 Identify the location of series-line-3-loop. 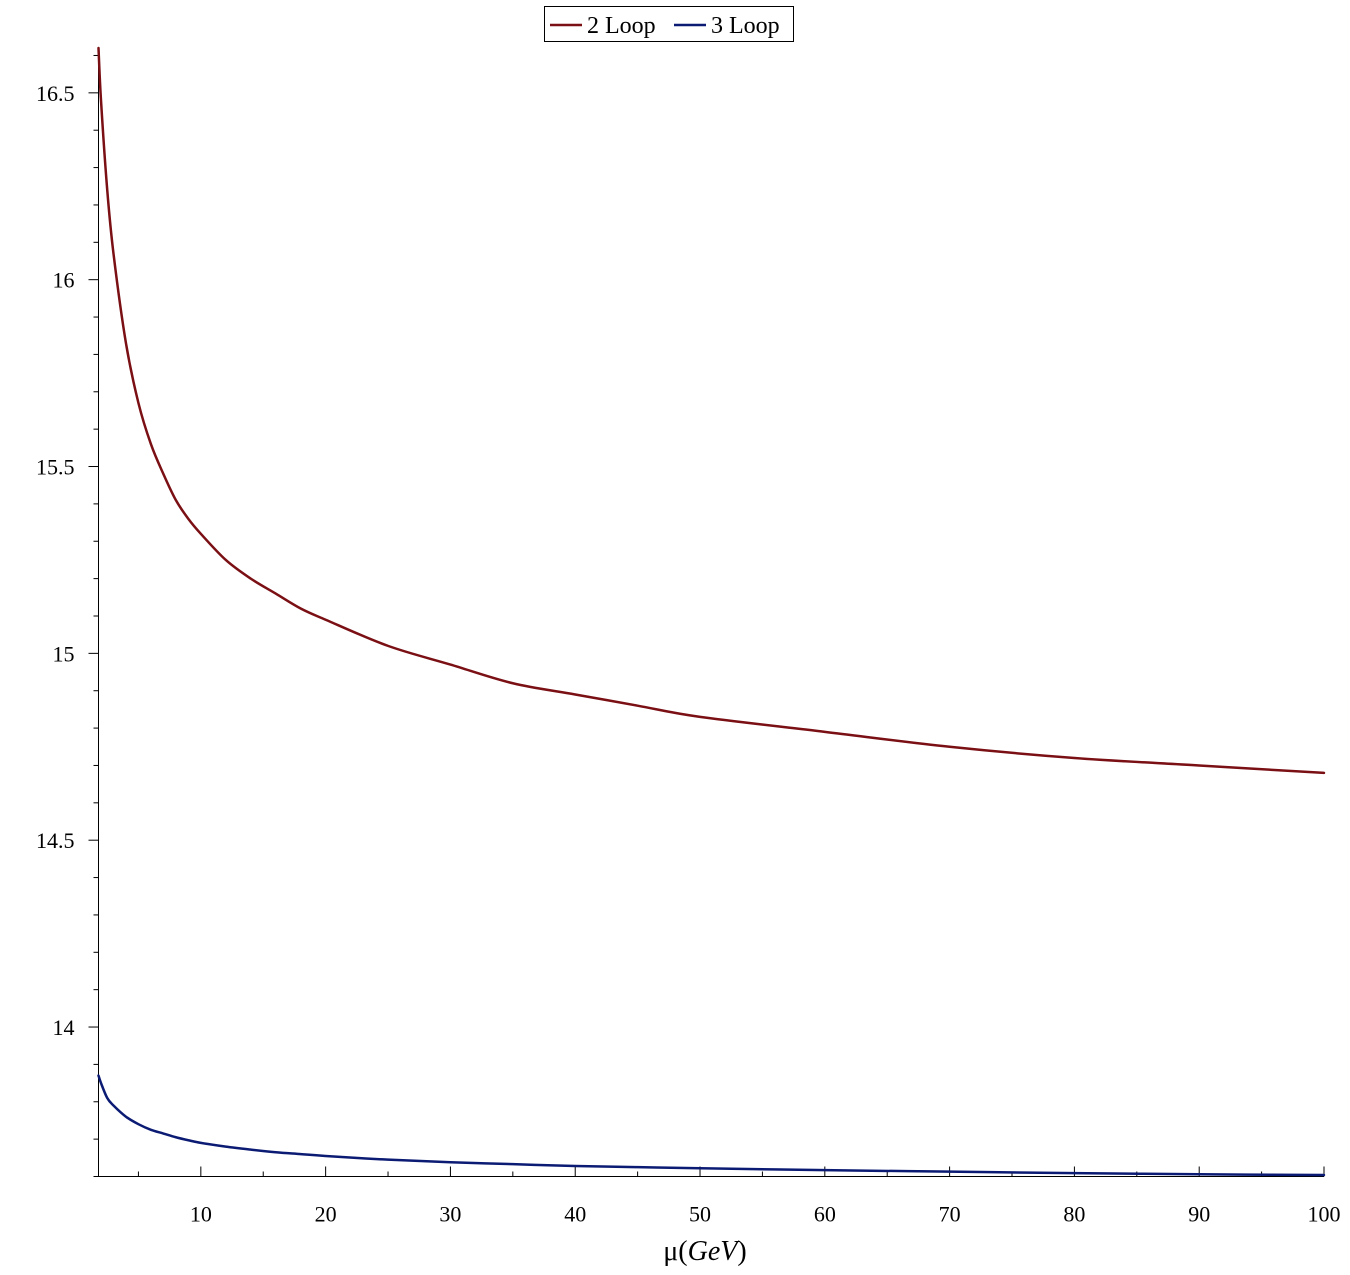
(711, 1125).